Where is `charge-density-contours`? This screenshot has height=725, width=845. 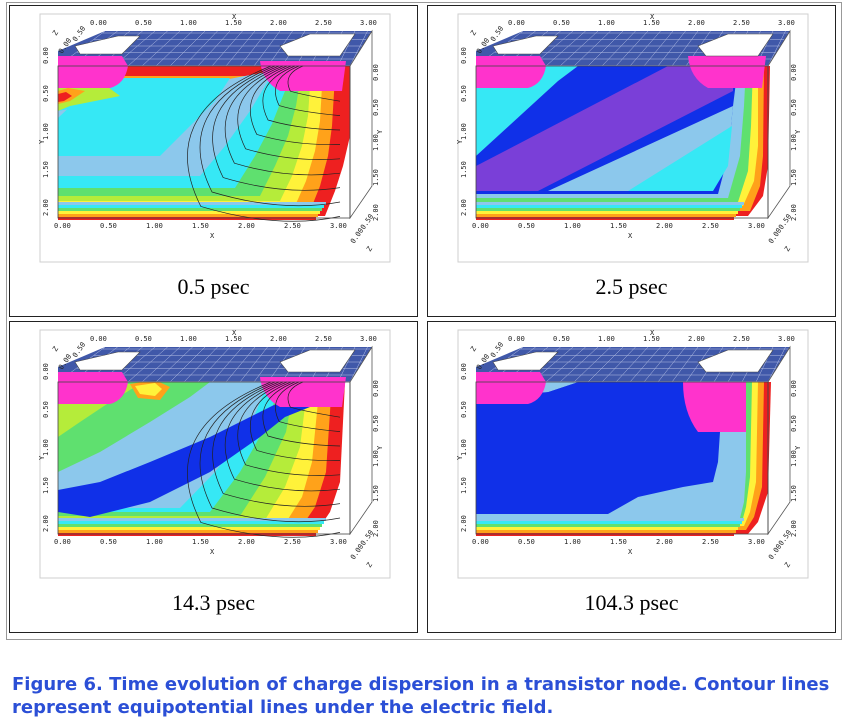
charge-density-contours is located at coordinates (623, 459).